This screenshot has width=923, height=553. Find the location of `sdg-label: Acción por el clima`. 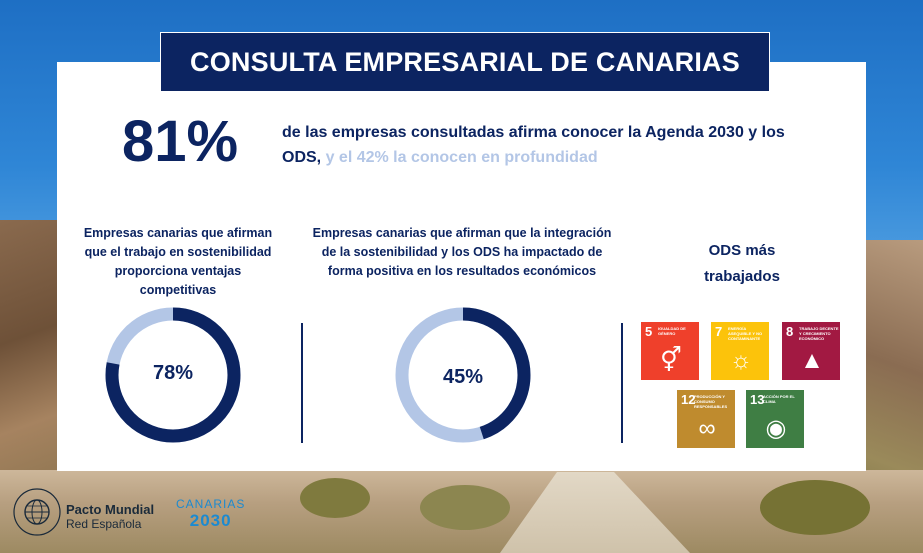

sdg-label: Acción por el clima is located at coordinates (779, 399).